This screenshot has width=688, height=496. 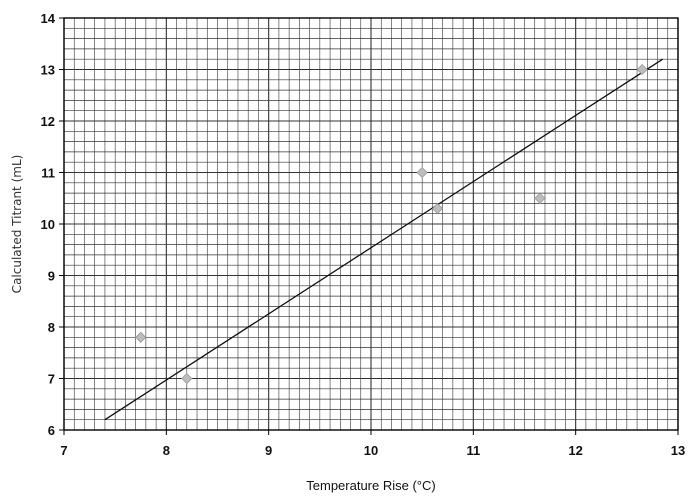 I want to click on y-tick-label: 10, so click(x=48, y=224).